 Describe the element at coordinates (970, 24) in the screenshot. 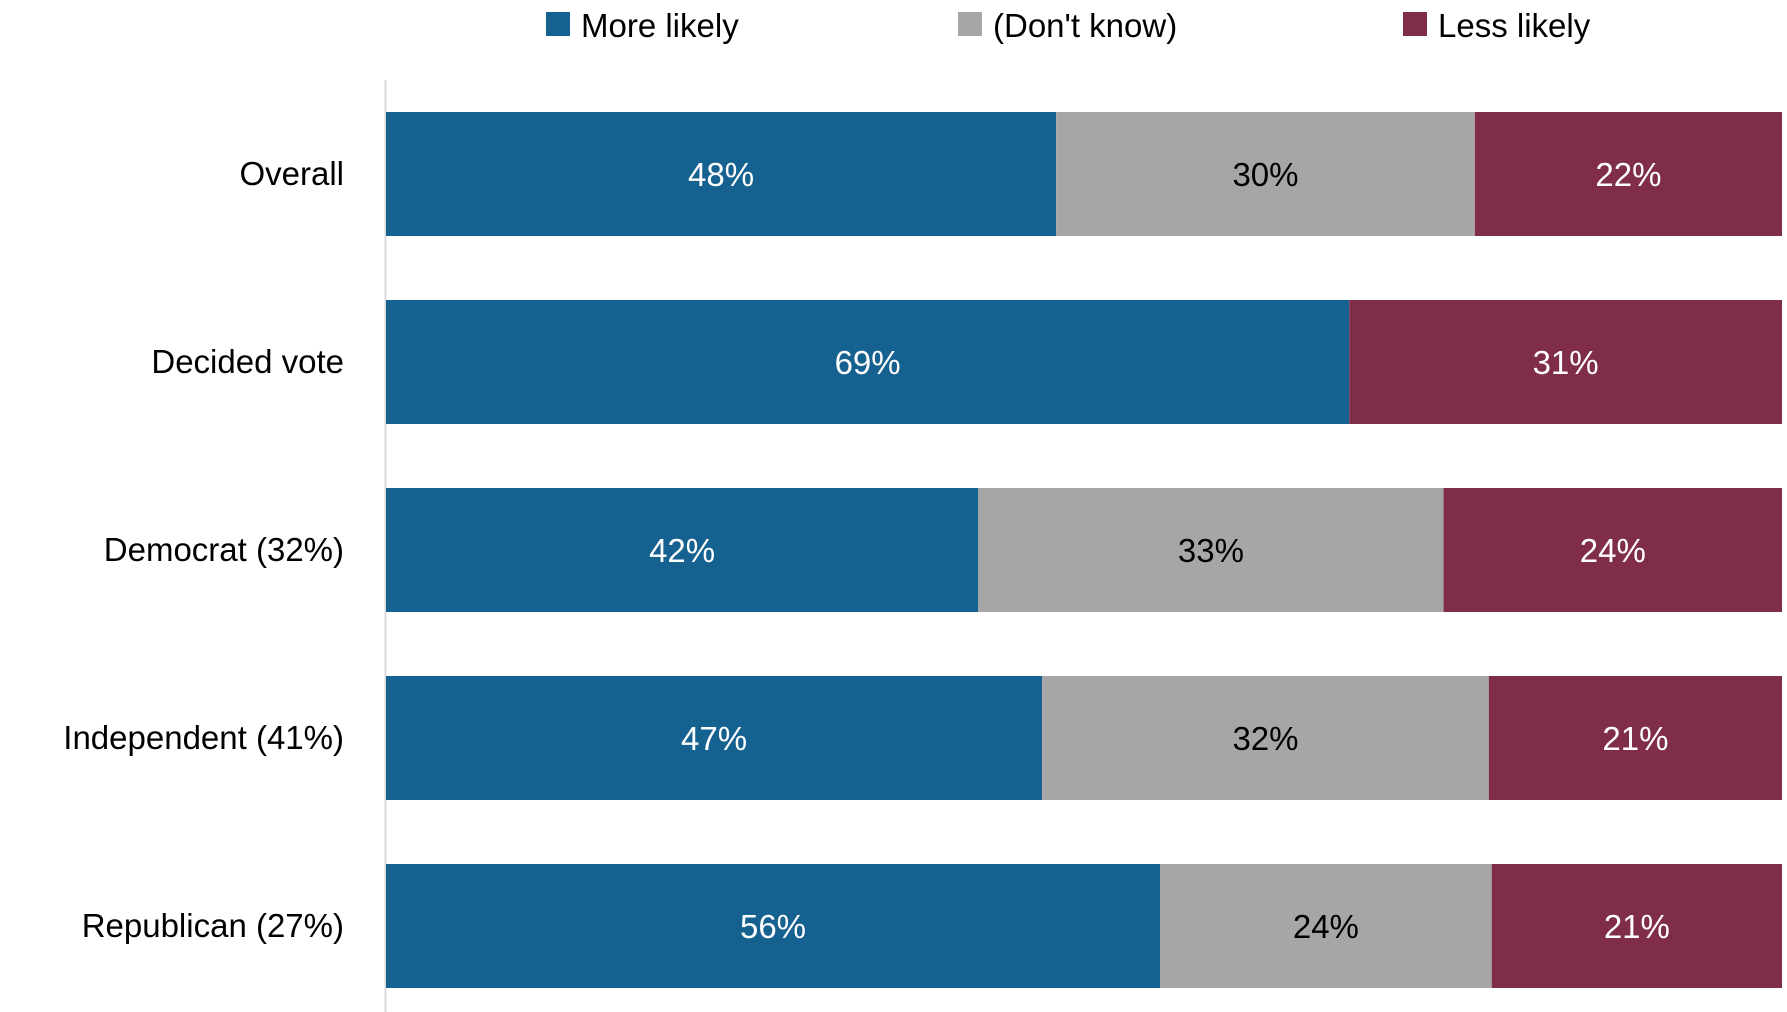

I see `legend-swatch-don-t-know` at that location.